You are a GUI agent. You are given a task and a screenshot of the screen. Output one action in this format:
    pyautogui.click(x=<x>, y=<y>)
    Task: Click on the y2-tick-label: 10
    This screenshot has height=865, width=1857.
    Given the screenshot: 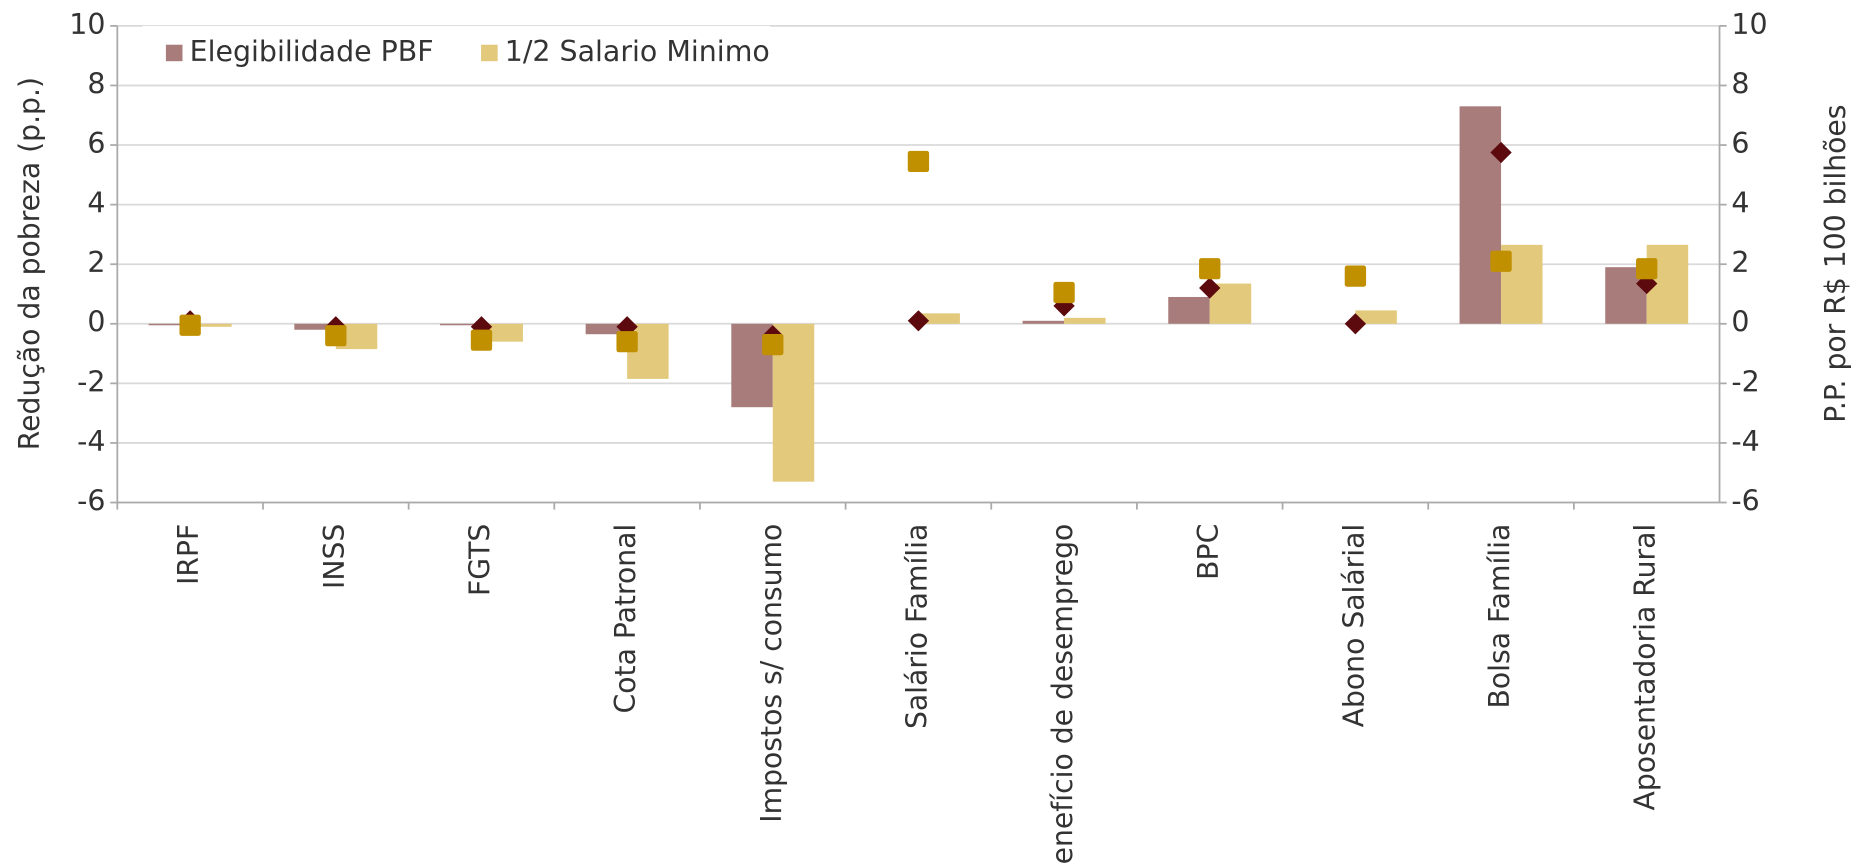 What is the action you would take?
    pyautogui.click(x=1749, y=24)
    